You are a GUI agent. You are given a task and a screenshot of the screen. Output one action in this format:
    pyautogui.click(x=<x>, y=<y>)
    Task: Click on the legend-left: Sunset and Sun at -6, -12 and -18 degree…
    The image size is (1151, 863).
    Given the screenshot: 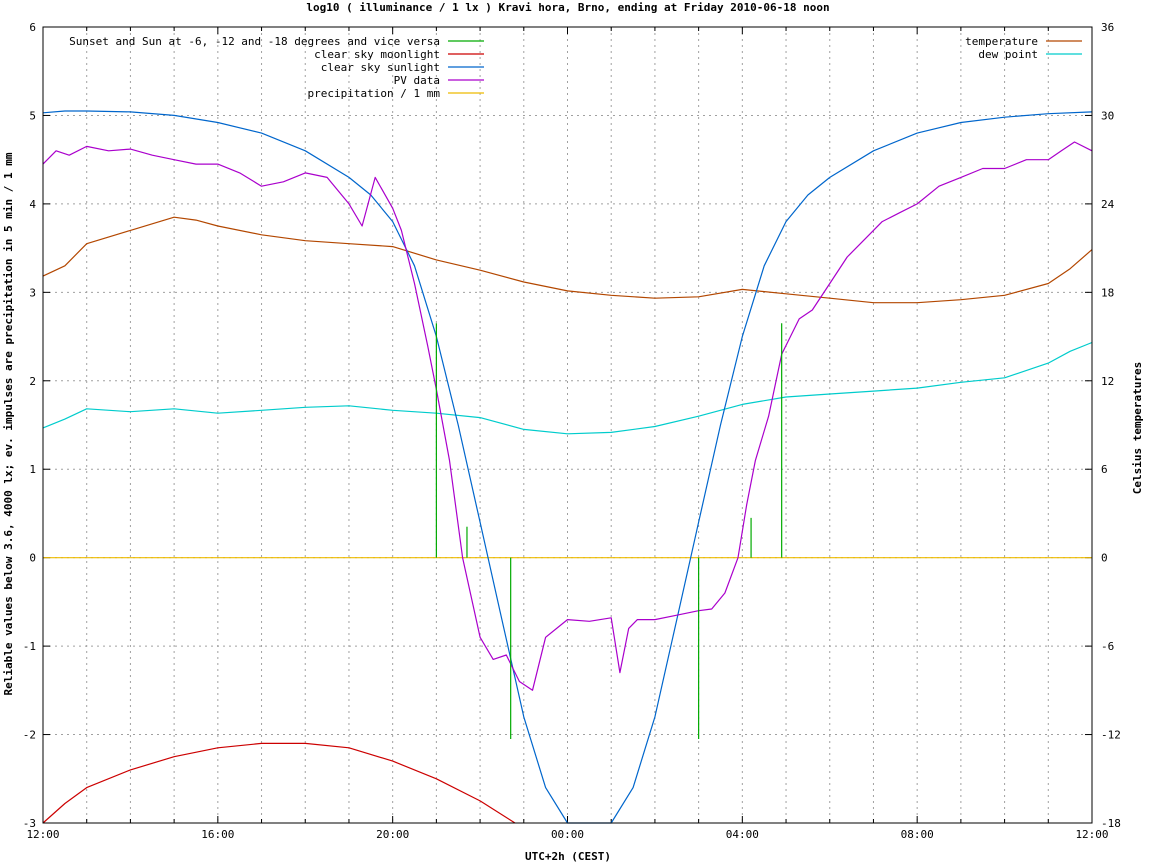 What is the action you would take?
    pyautogui.click(x=276, y=67)
    